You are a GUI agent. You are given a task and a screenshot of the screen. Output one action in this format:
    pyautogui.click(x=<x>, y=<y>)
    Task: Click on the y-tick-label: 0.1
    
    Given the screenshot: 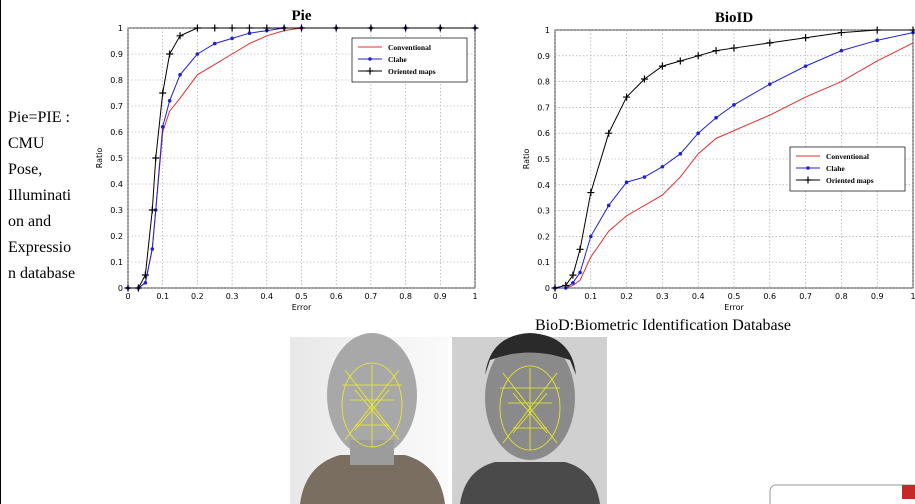 What is the action you would take?
    pyautogui.click(x=543, y=262)
    